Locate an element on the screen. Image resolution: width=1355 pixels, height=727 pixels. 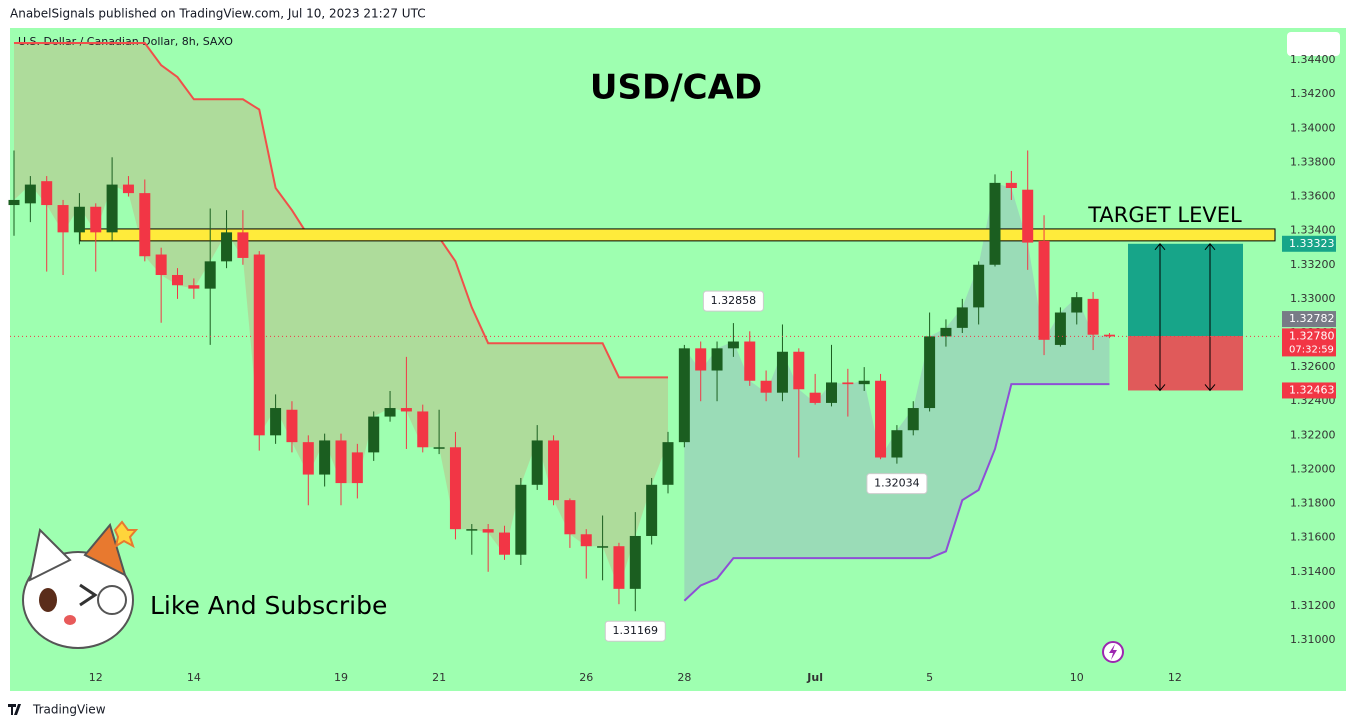
caption: Like And Subscribe is located at coordinates (268, 605).